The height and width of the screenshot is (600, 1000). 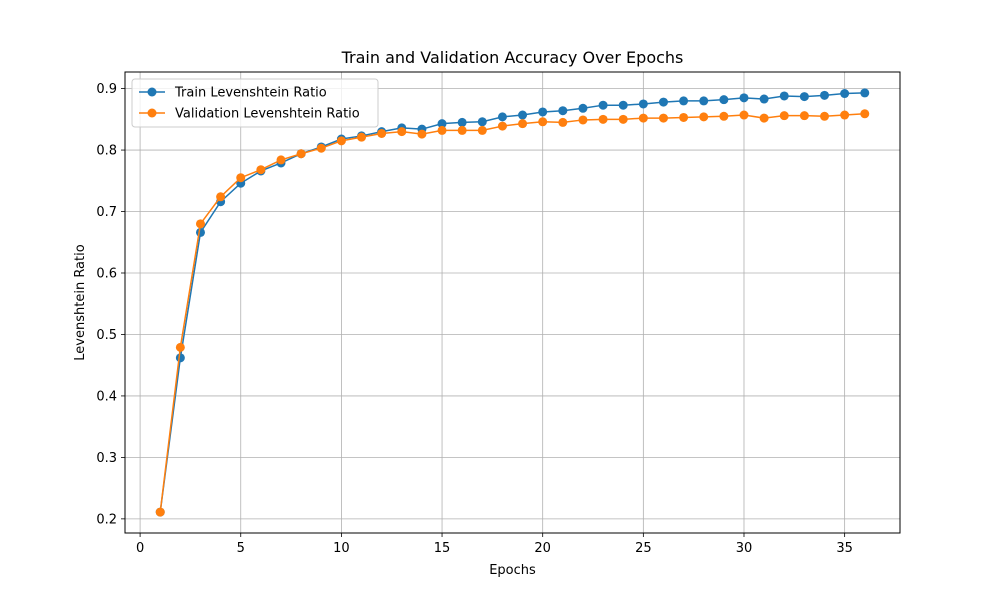 What do you see at coordinates (106, 212) in the screenshot?
I see `y-tick-label: 0.7` at bounding box center [106, 212].